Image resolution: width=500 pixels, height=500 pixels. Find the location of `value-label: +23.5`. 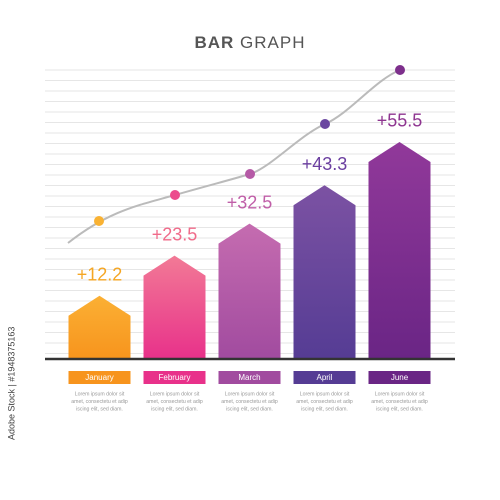

value-label: +23.5 is located at coordinates (175, 234).